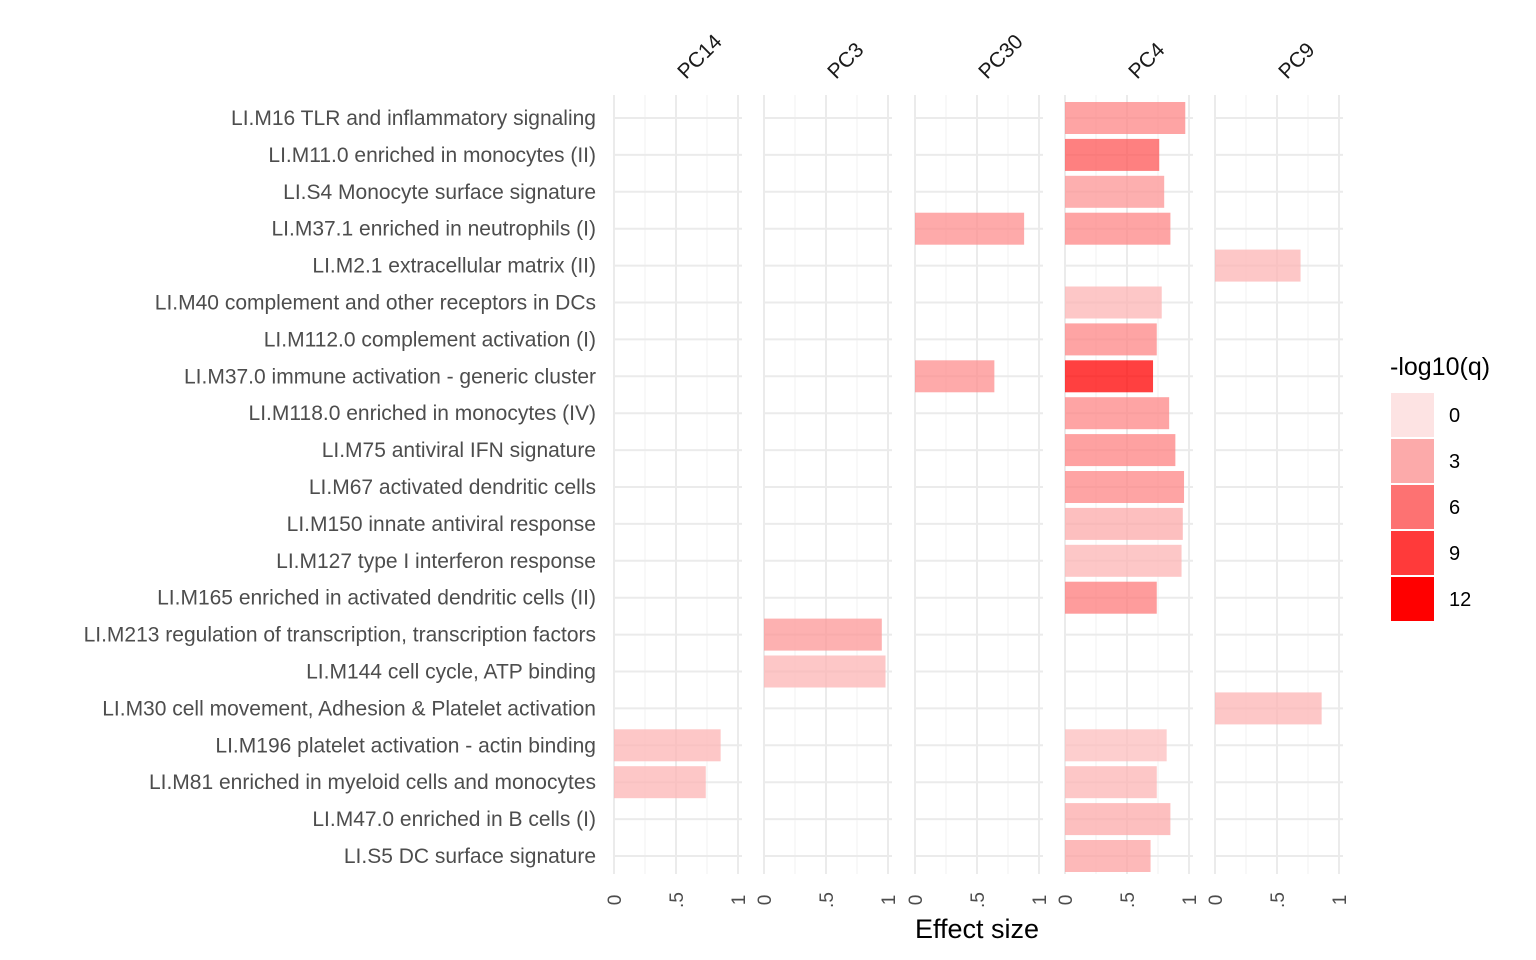  I want to click on facet-title-pc3: PC3, so click(845, 60).